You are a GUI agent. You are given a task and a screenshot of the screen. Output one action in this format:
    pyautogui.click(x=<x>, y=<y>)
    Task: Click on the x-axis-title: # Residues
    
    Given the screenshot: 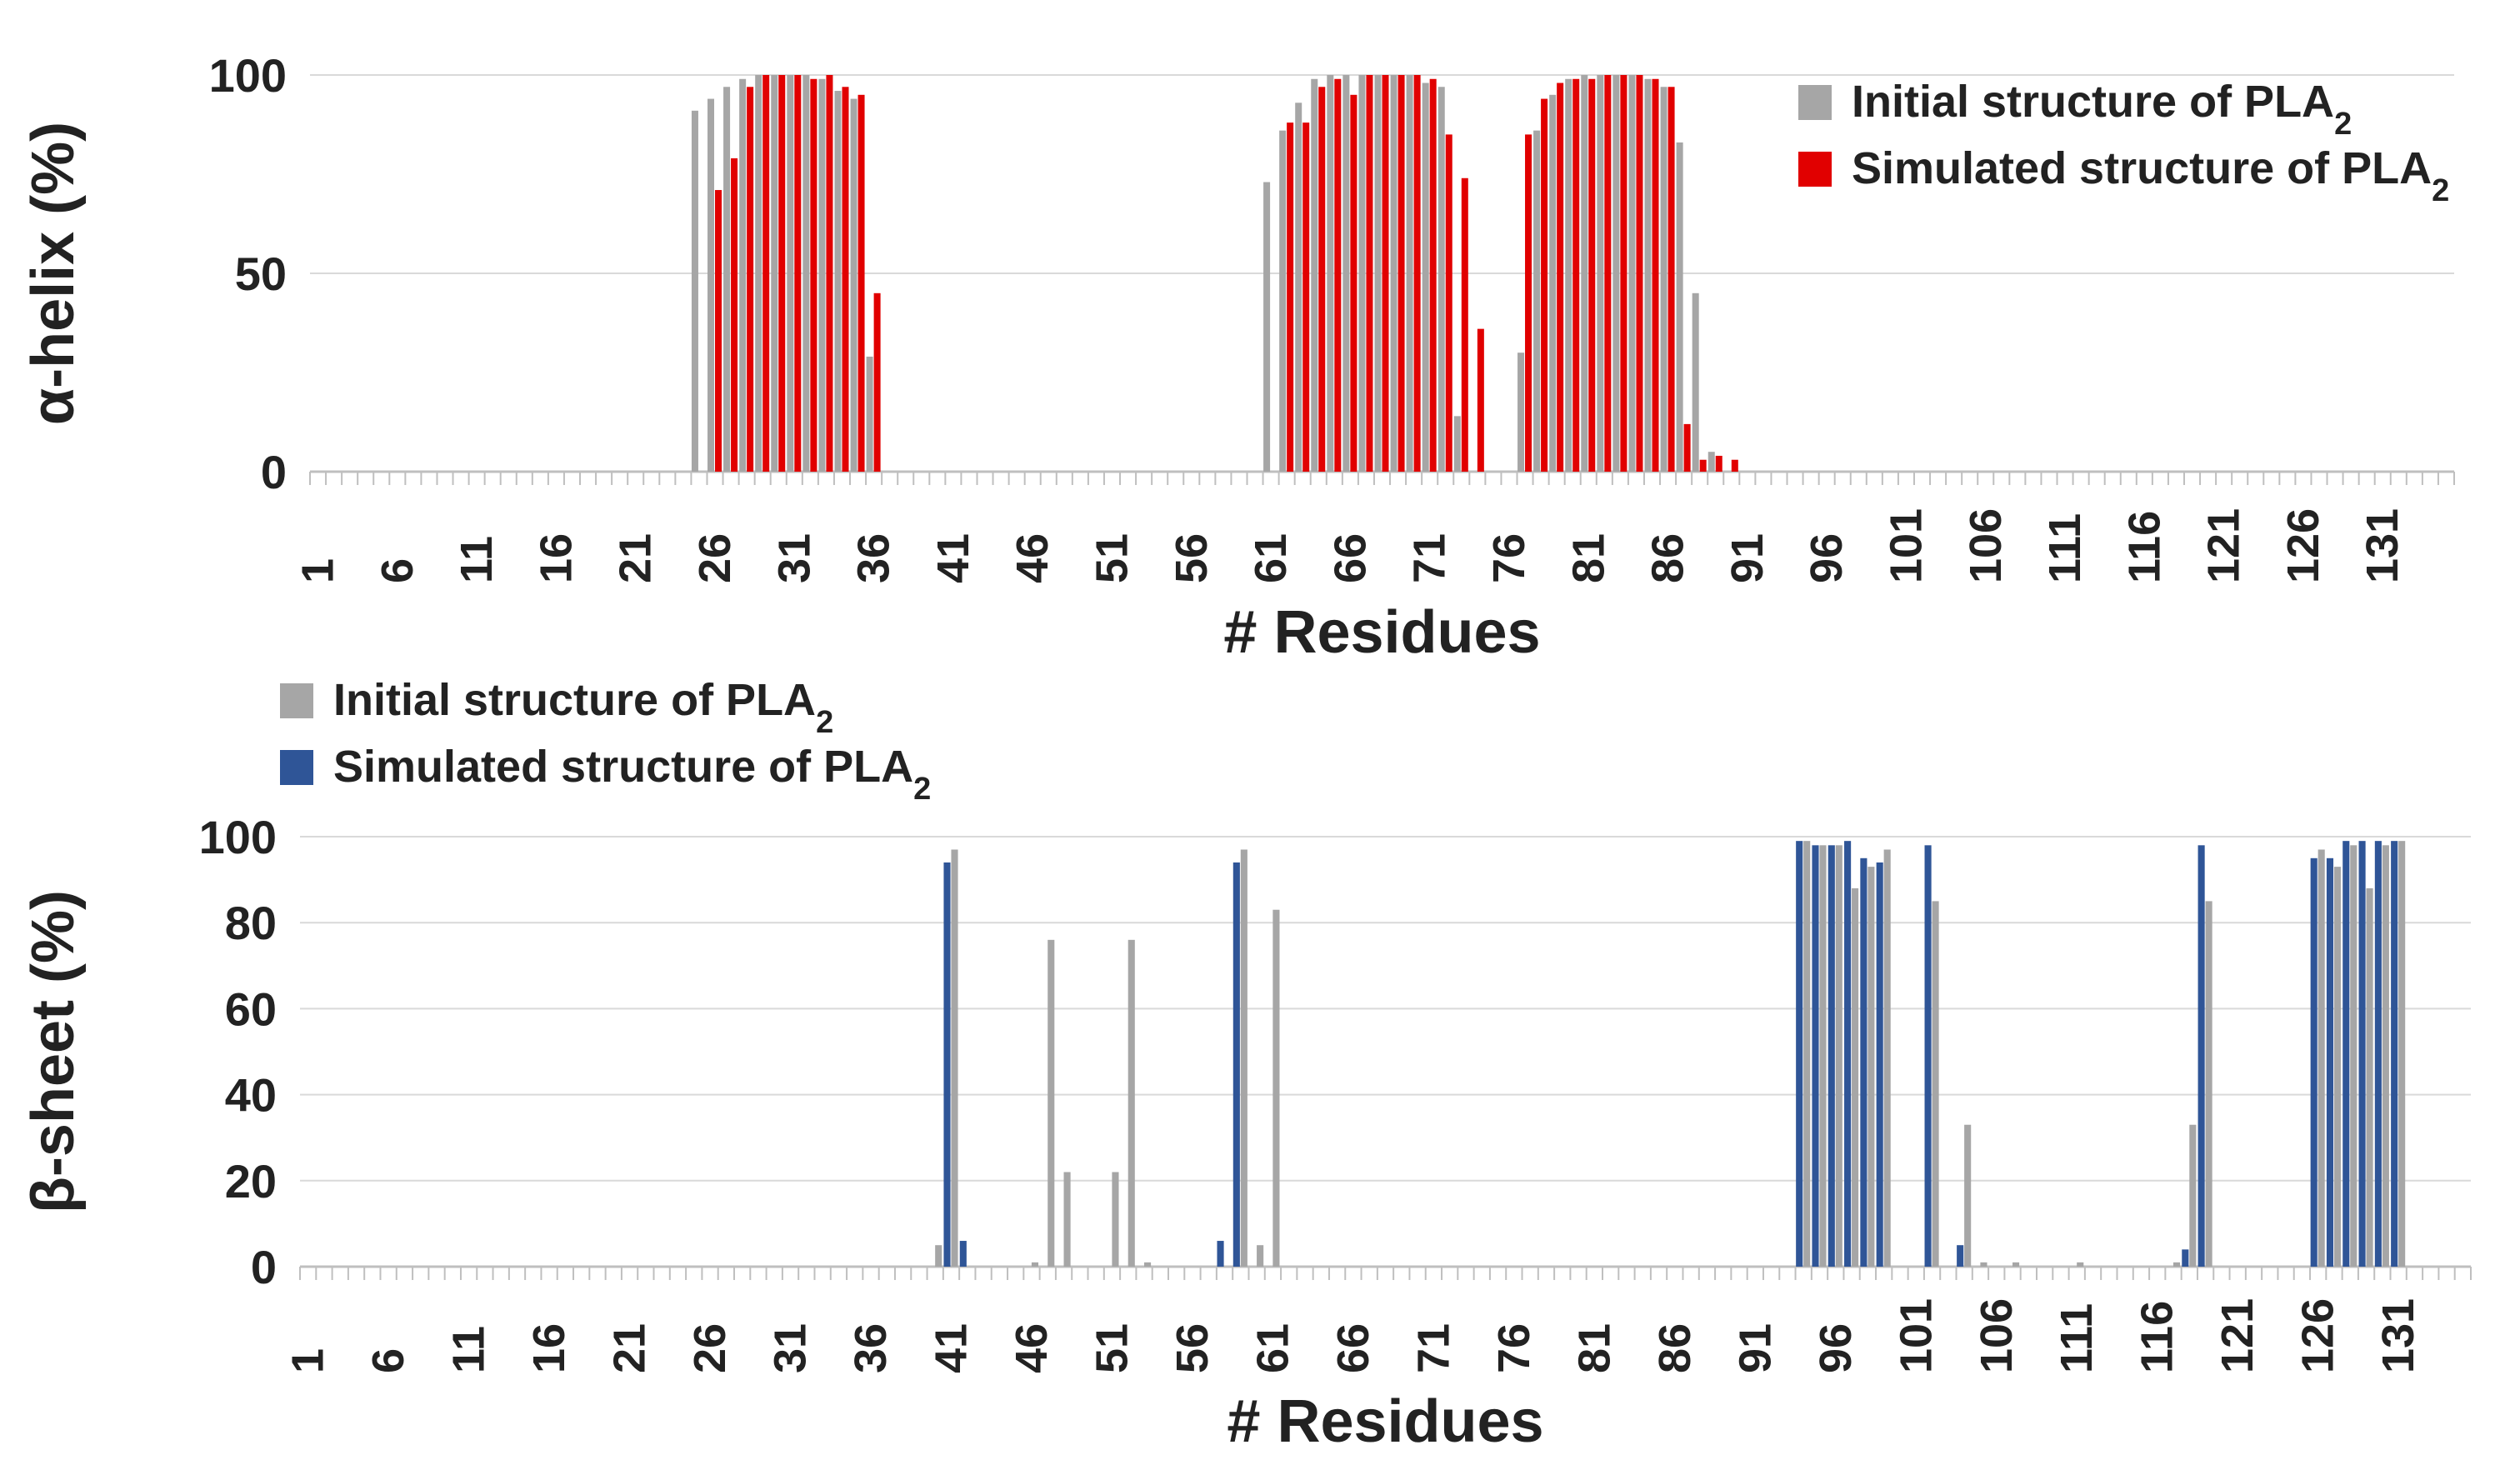 What is the action you would take?
    pyautogui.click(x=1381, y=632)
    